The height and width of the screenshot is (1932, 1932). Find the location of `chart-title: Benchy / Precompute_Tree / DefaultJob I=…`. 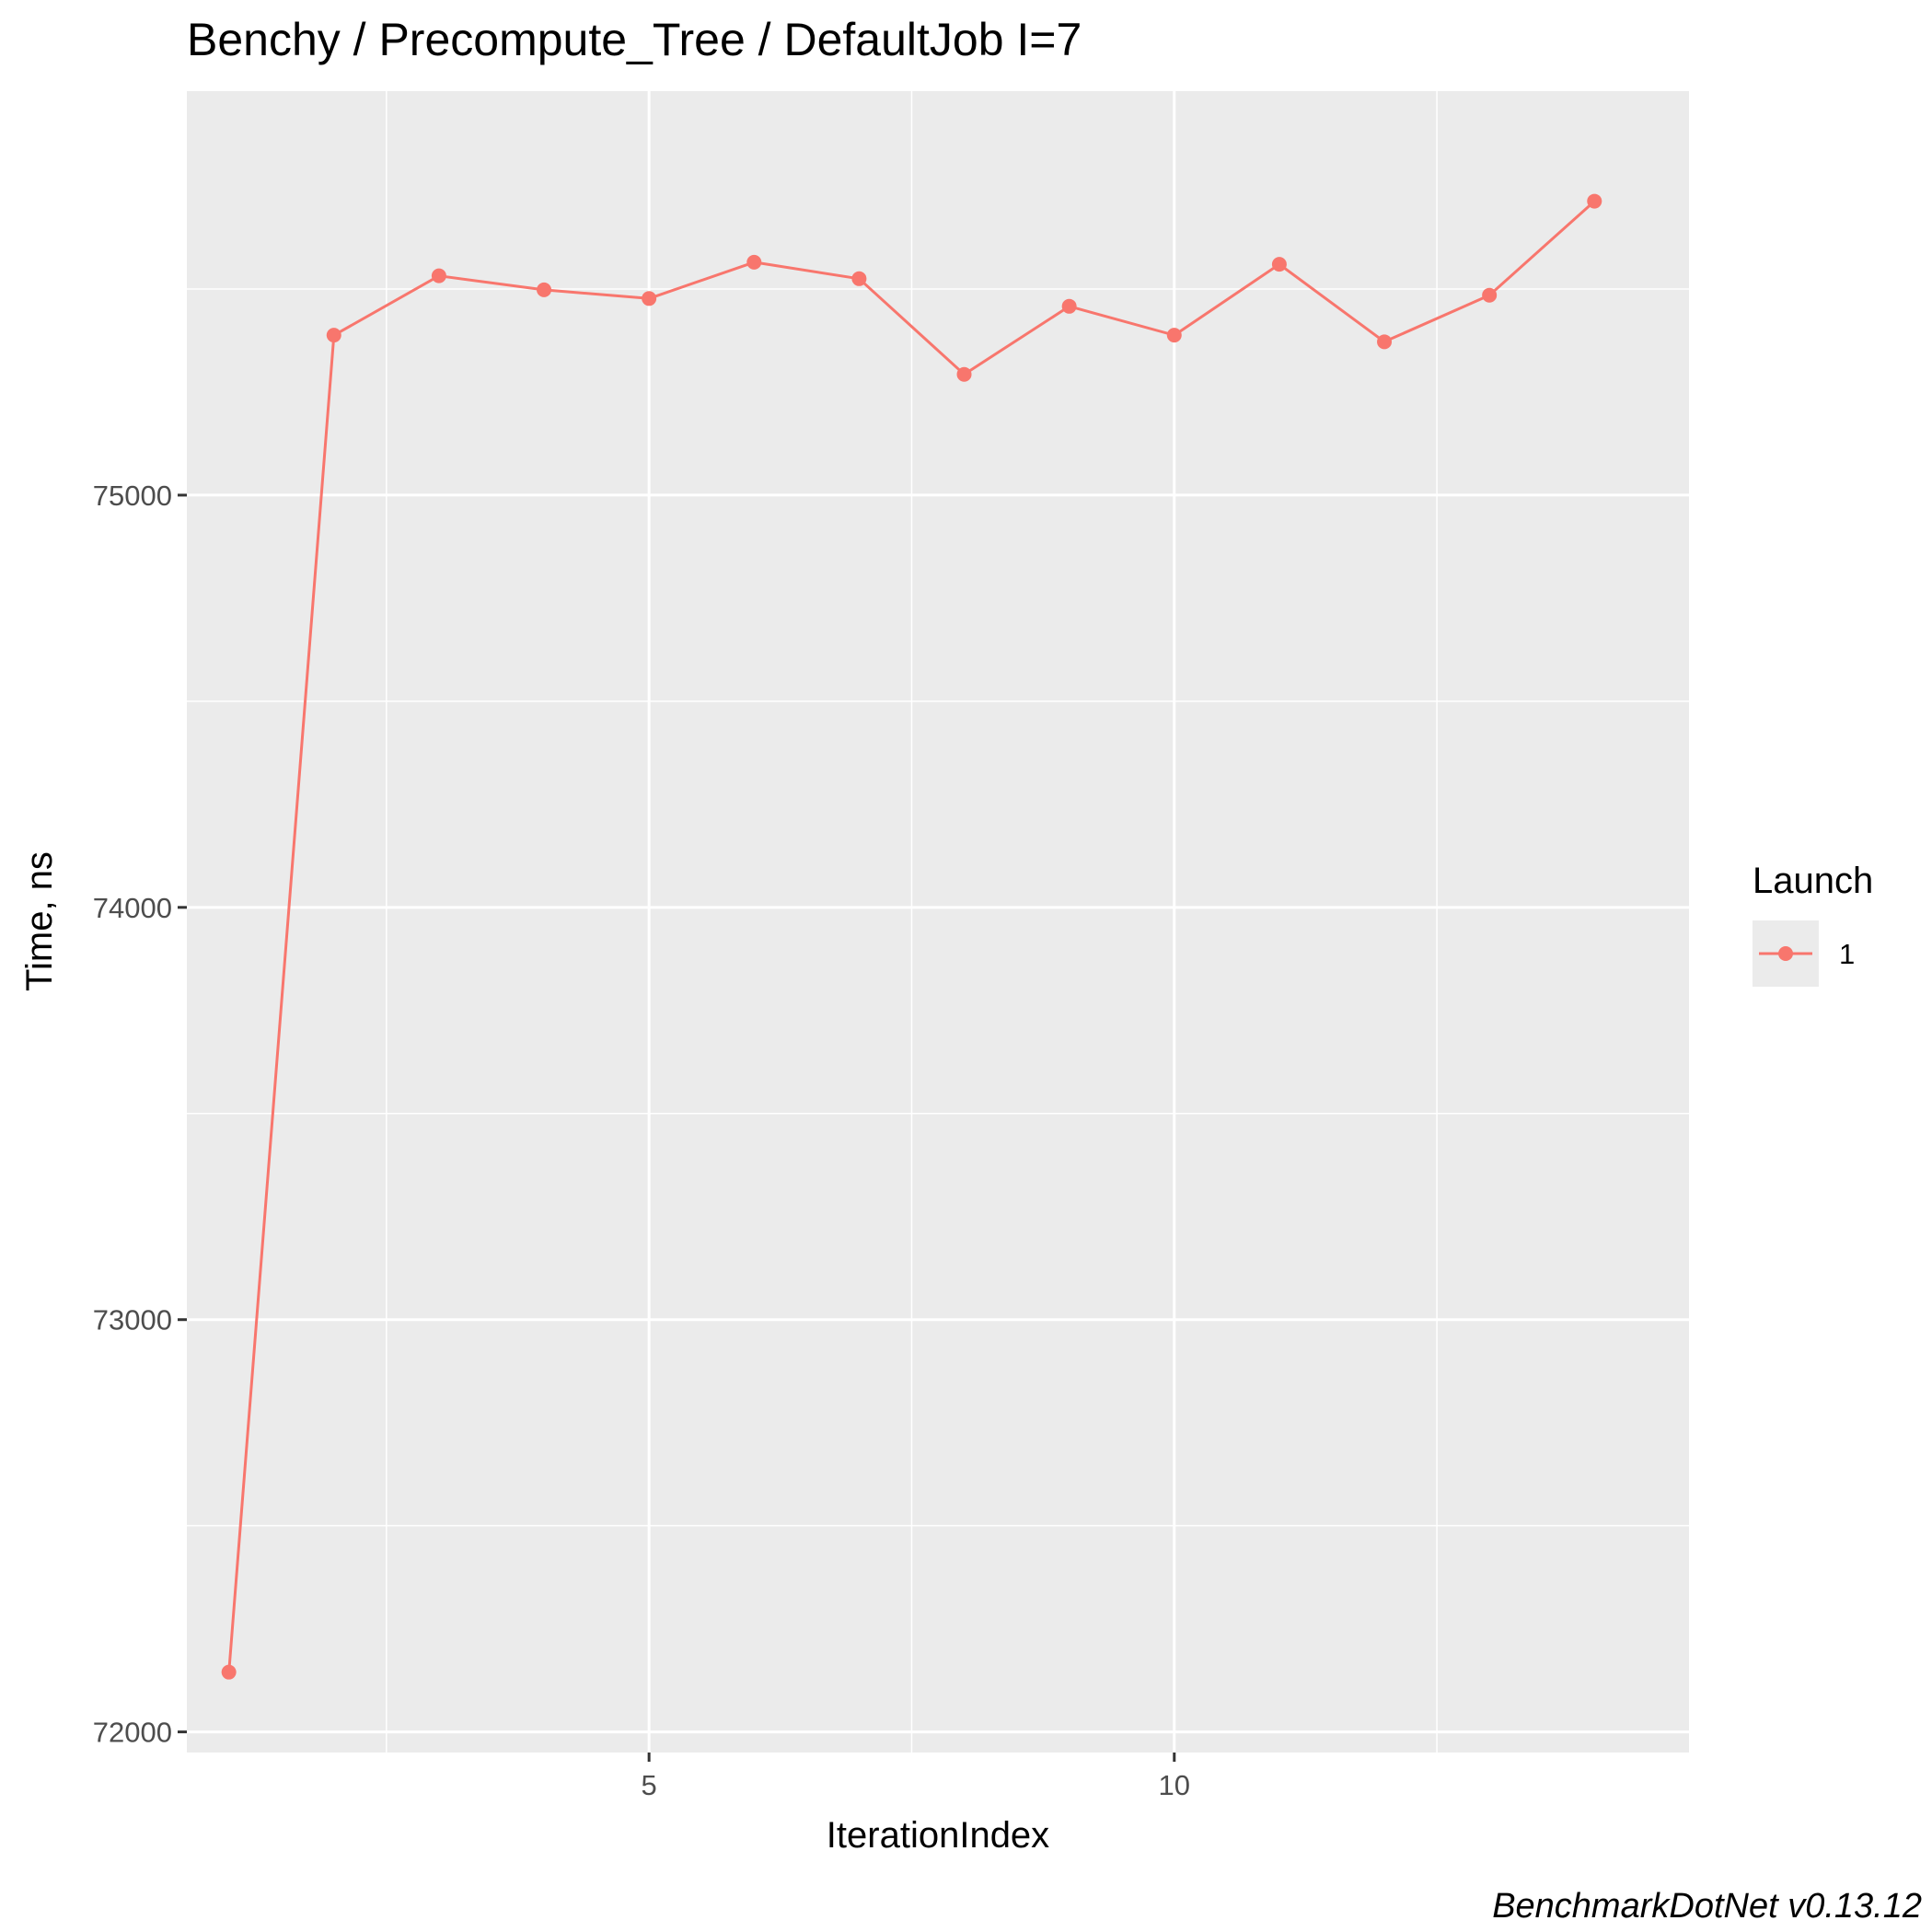

chart-title: Benchy / Precompute_Tree / DefaultJob I=… is located at coordinates (634, 40).